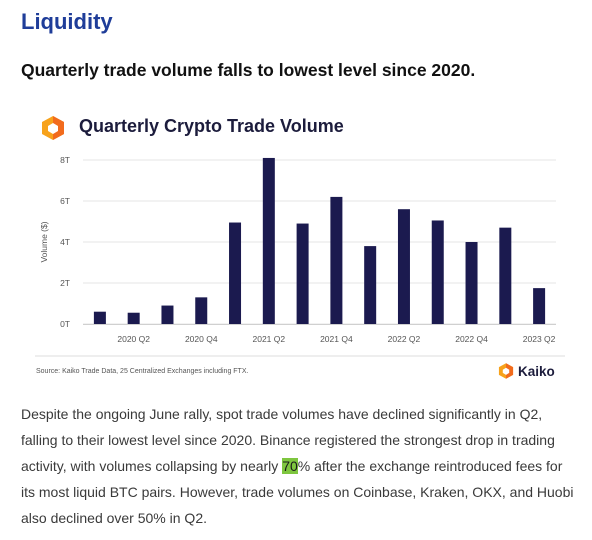  Describe the element at coordinates (471, 339) in the screenshot. I see `x-tick-label: 2022 Q4` at that location.